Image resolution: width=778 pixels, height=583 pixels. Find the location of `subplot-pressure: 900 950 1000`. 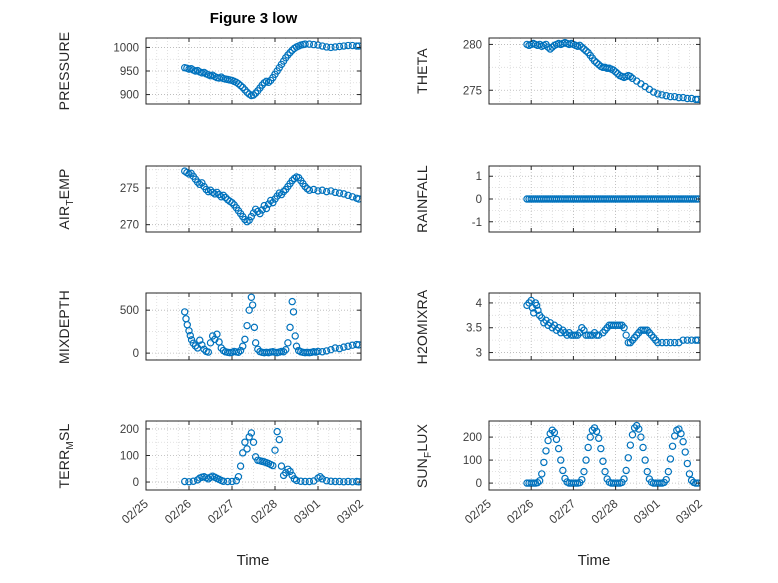

subplot-pressure: 900 950 1000 is located at coordinates (233, 73).